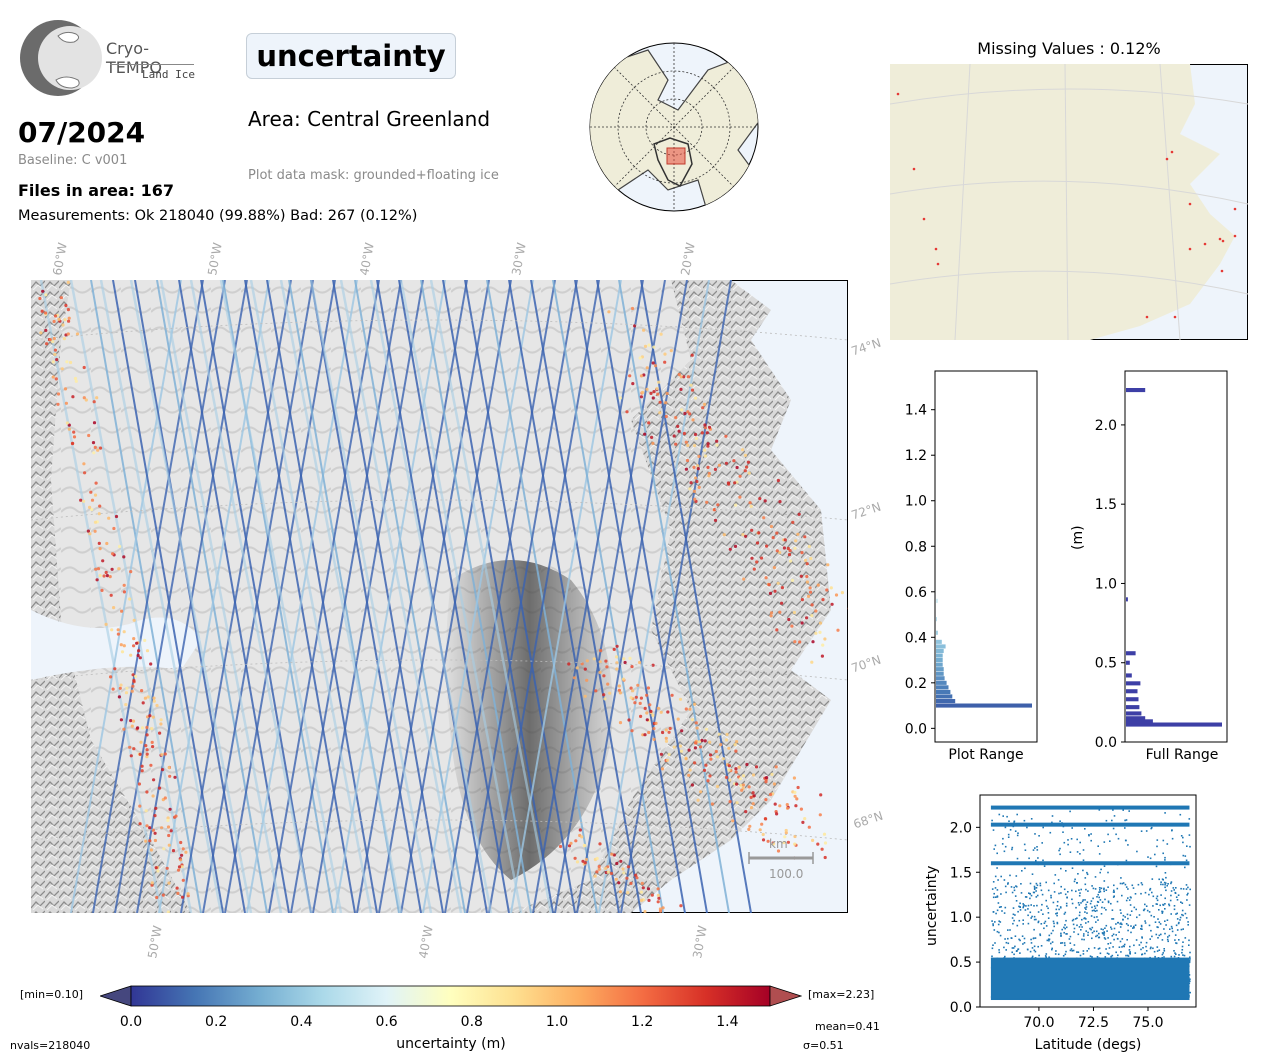 The image size is (1272, 1060). I want to click on hist-bar, so click(940, 673).